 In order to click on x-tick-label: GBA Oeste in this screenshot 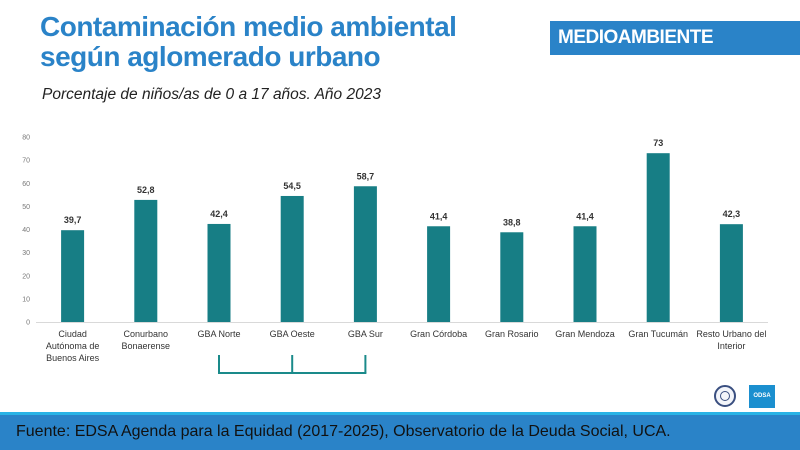, I will do `click(292, 334)`.